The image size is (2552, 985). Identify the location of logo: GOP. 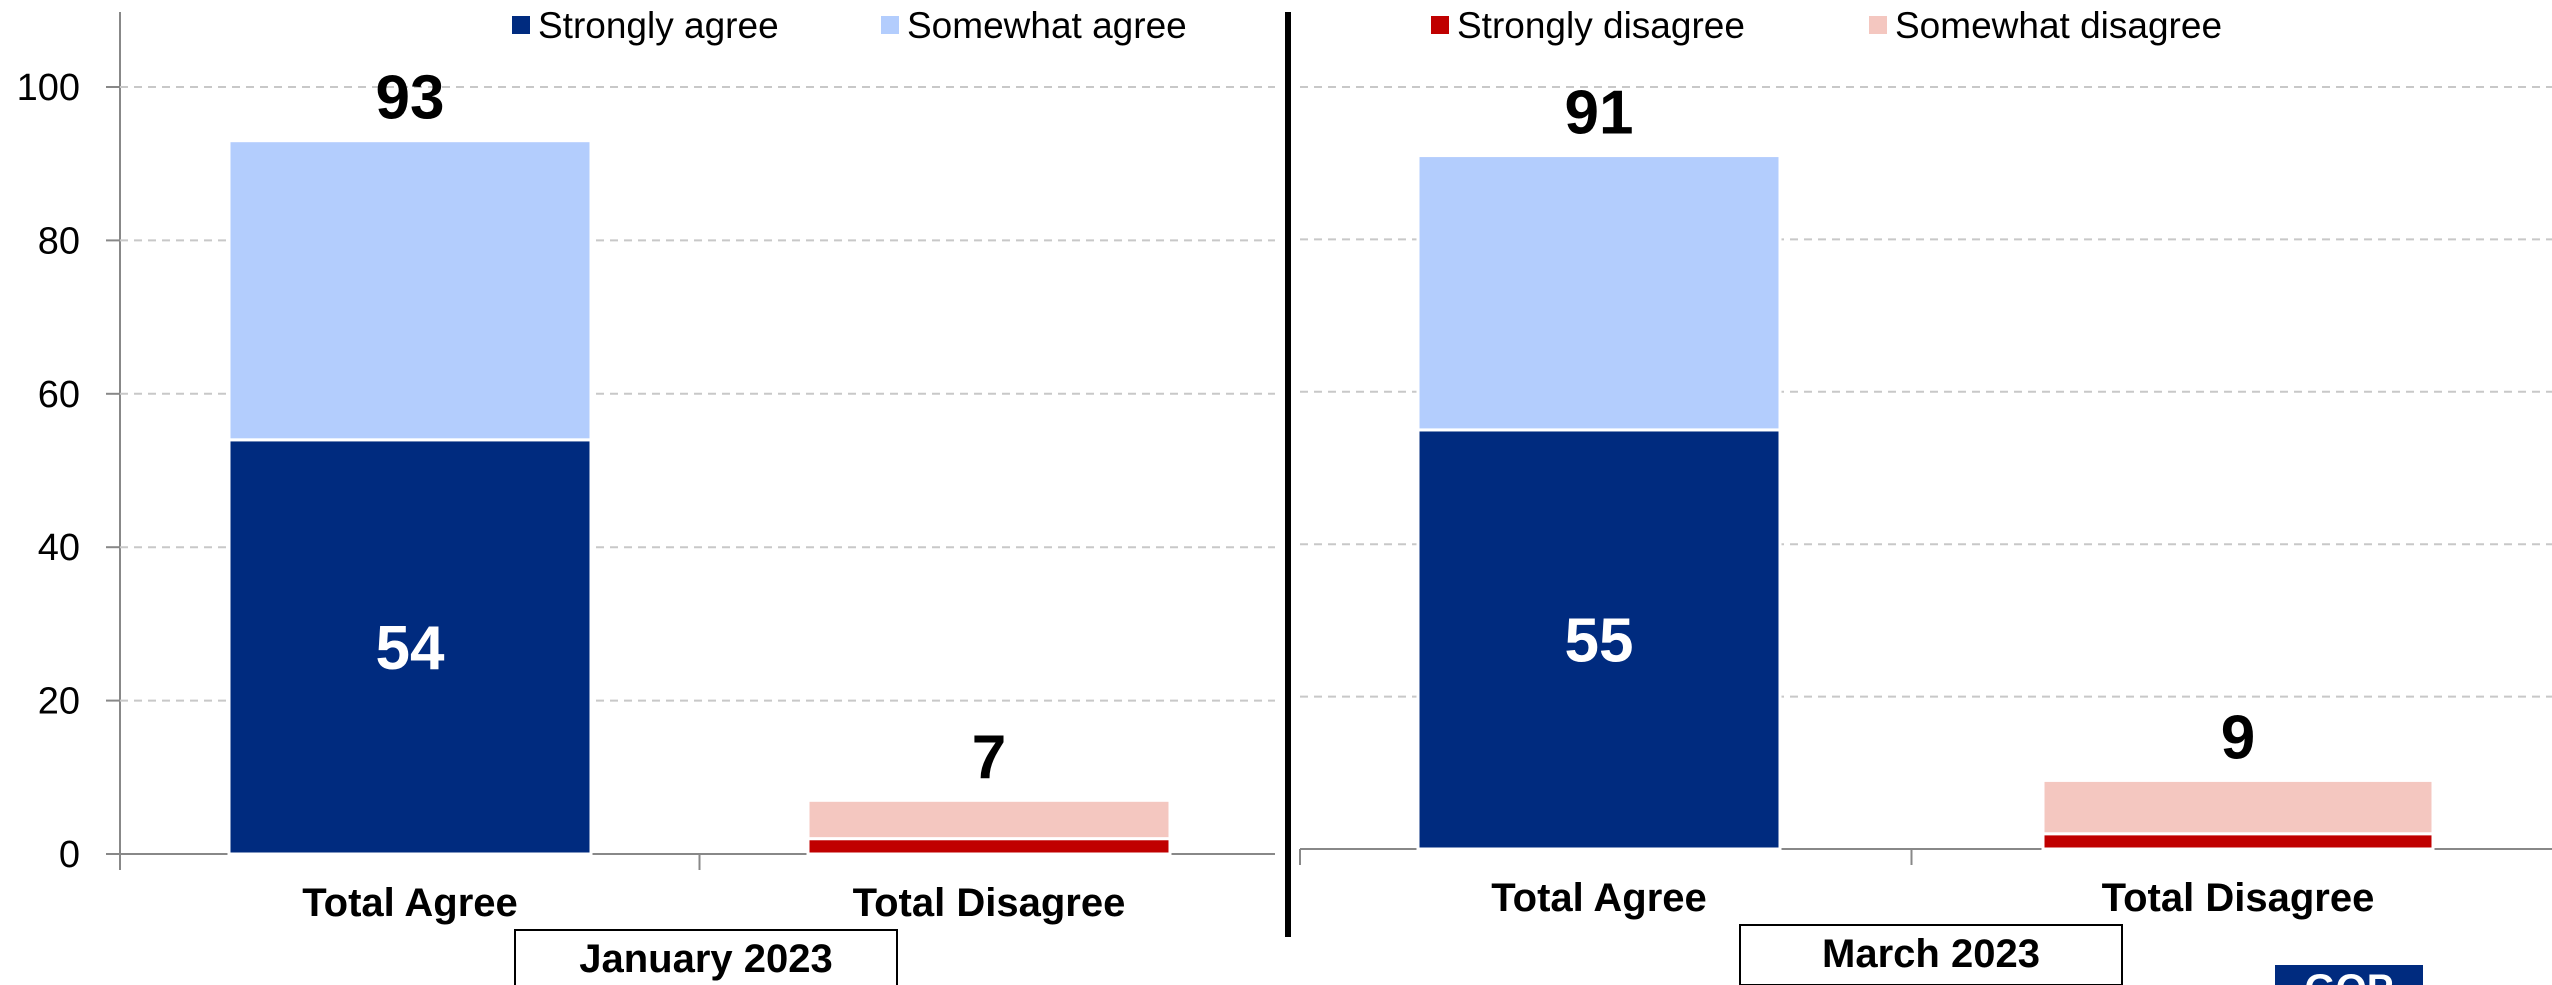
(2349, 975).